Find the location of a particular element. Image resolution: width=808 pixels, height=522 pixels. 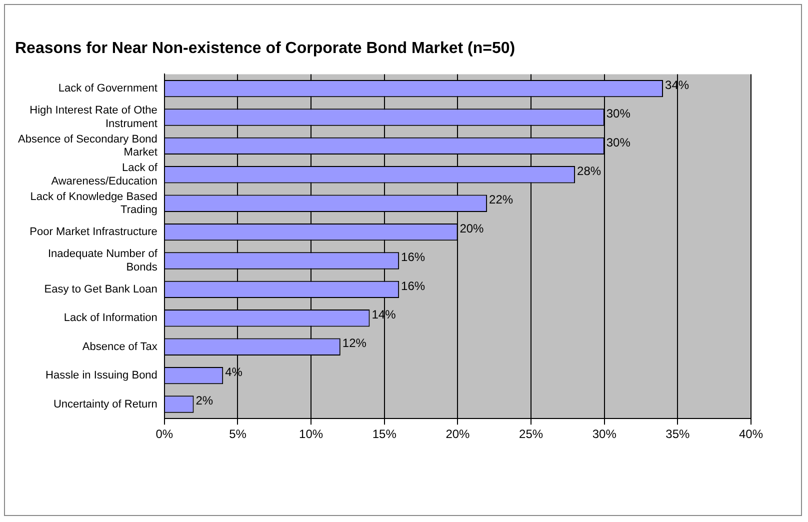

y-tick-label: Inadequate Number of Bonds is located at coordinates (103, 261).